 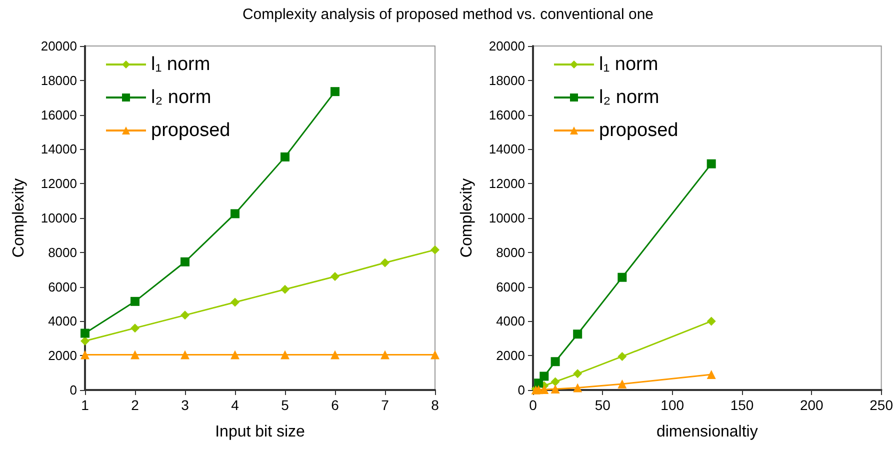 I want to click on x-tick-label: 250, so click(x=882, y=405).